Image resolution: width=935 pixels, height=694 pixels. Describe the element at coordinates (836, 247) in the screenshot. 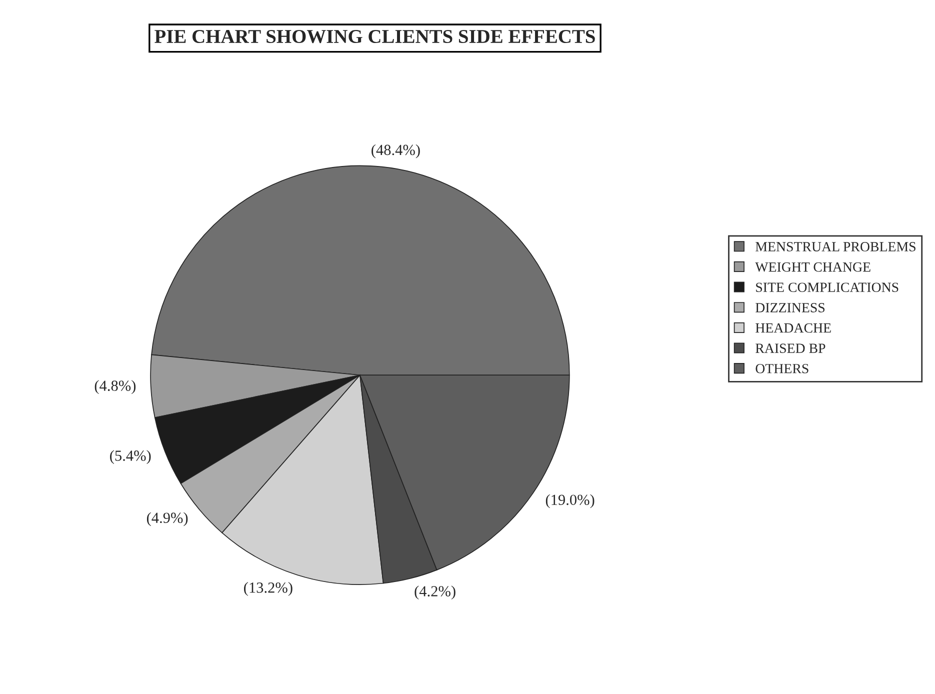

I see `legend-label: MENSTRUAL PROBLEMS` at that location.